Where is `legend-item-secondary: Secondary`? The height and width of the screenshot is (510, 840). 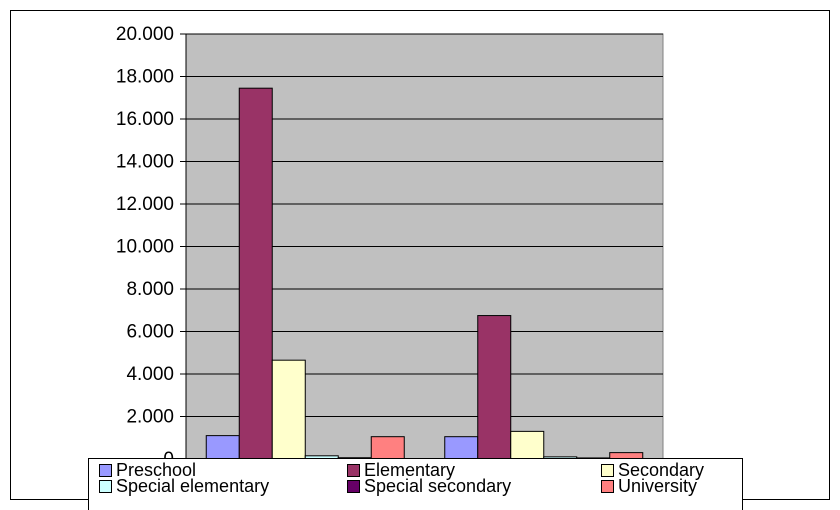
legend-item-secondary: Secondary is located at coordinates (652, 470).